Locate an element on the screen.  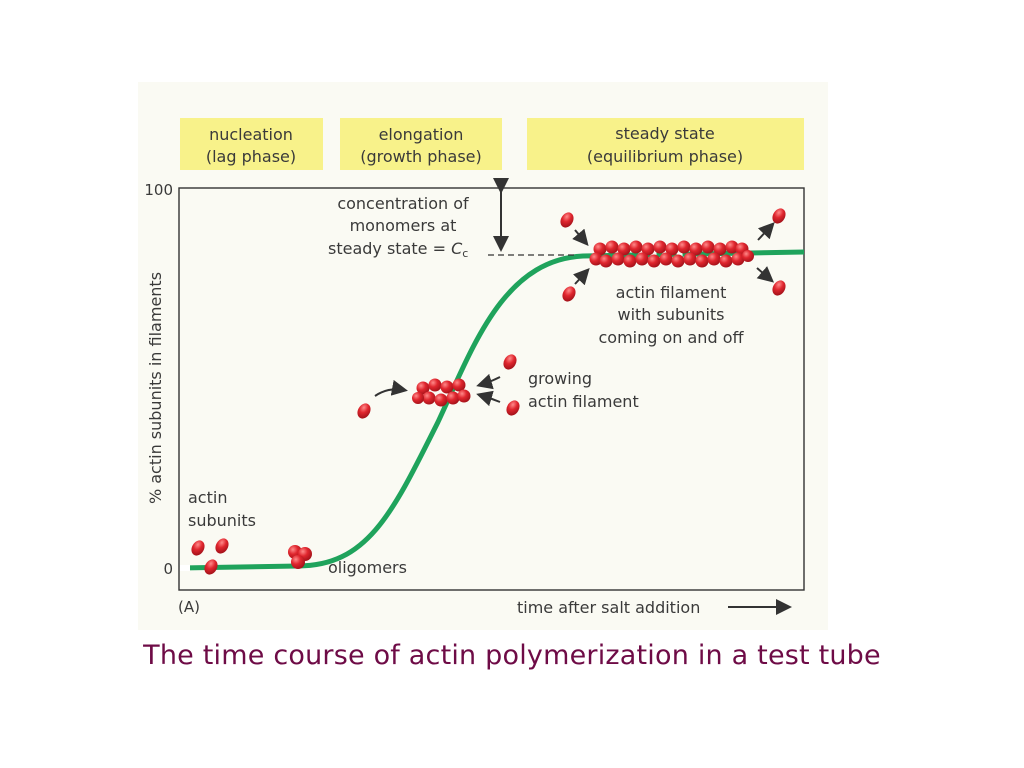
panel-label: (A) is located at coordinates (189, 607).